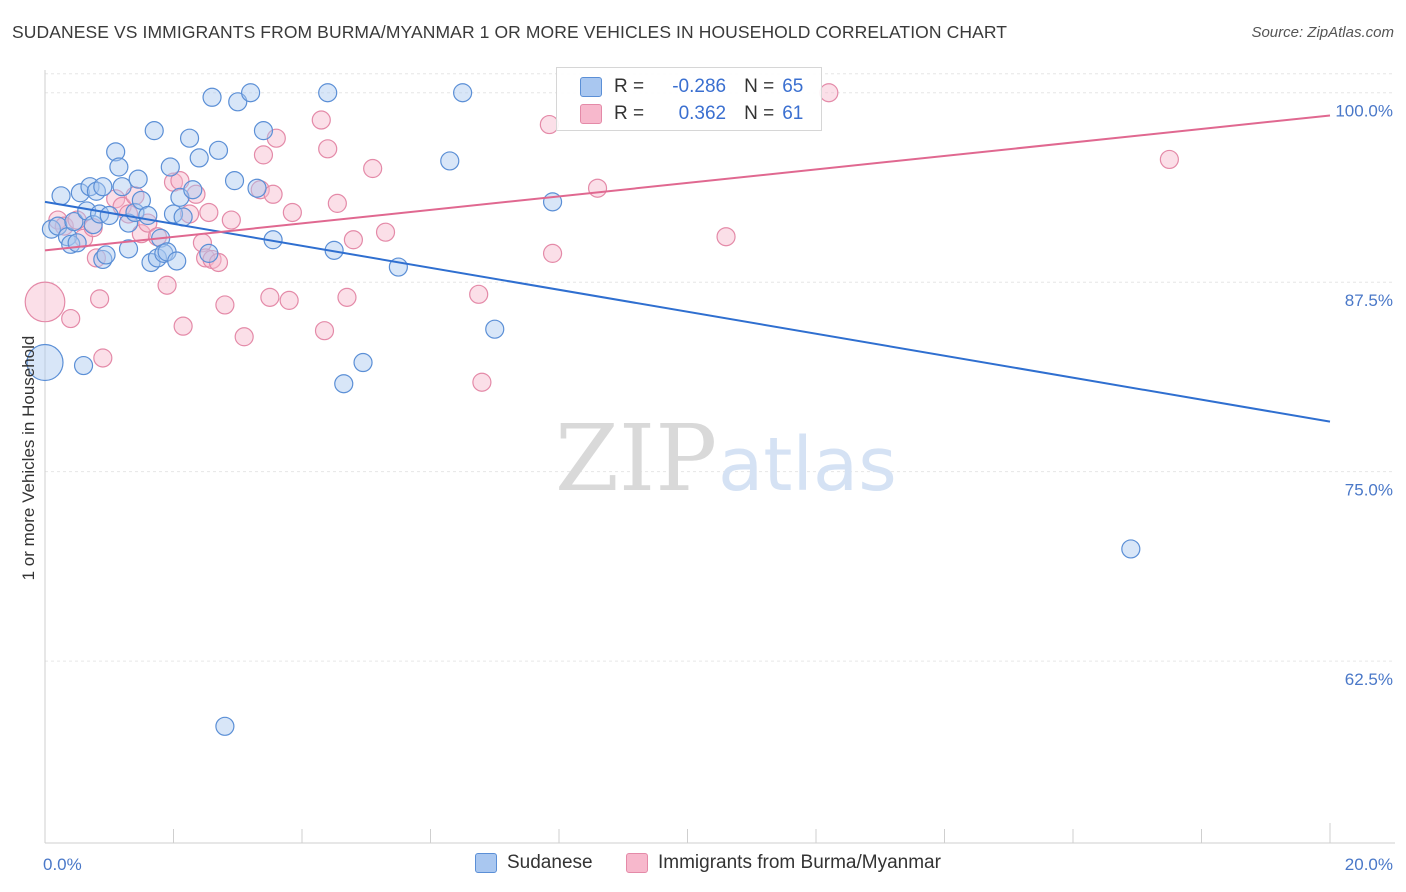 This screenshot has height=892, width=1406. I want to click on x-tick-label: 20.0%, so click(1369, 864).